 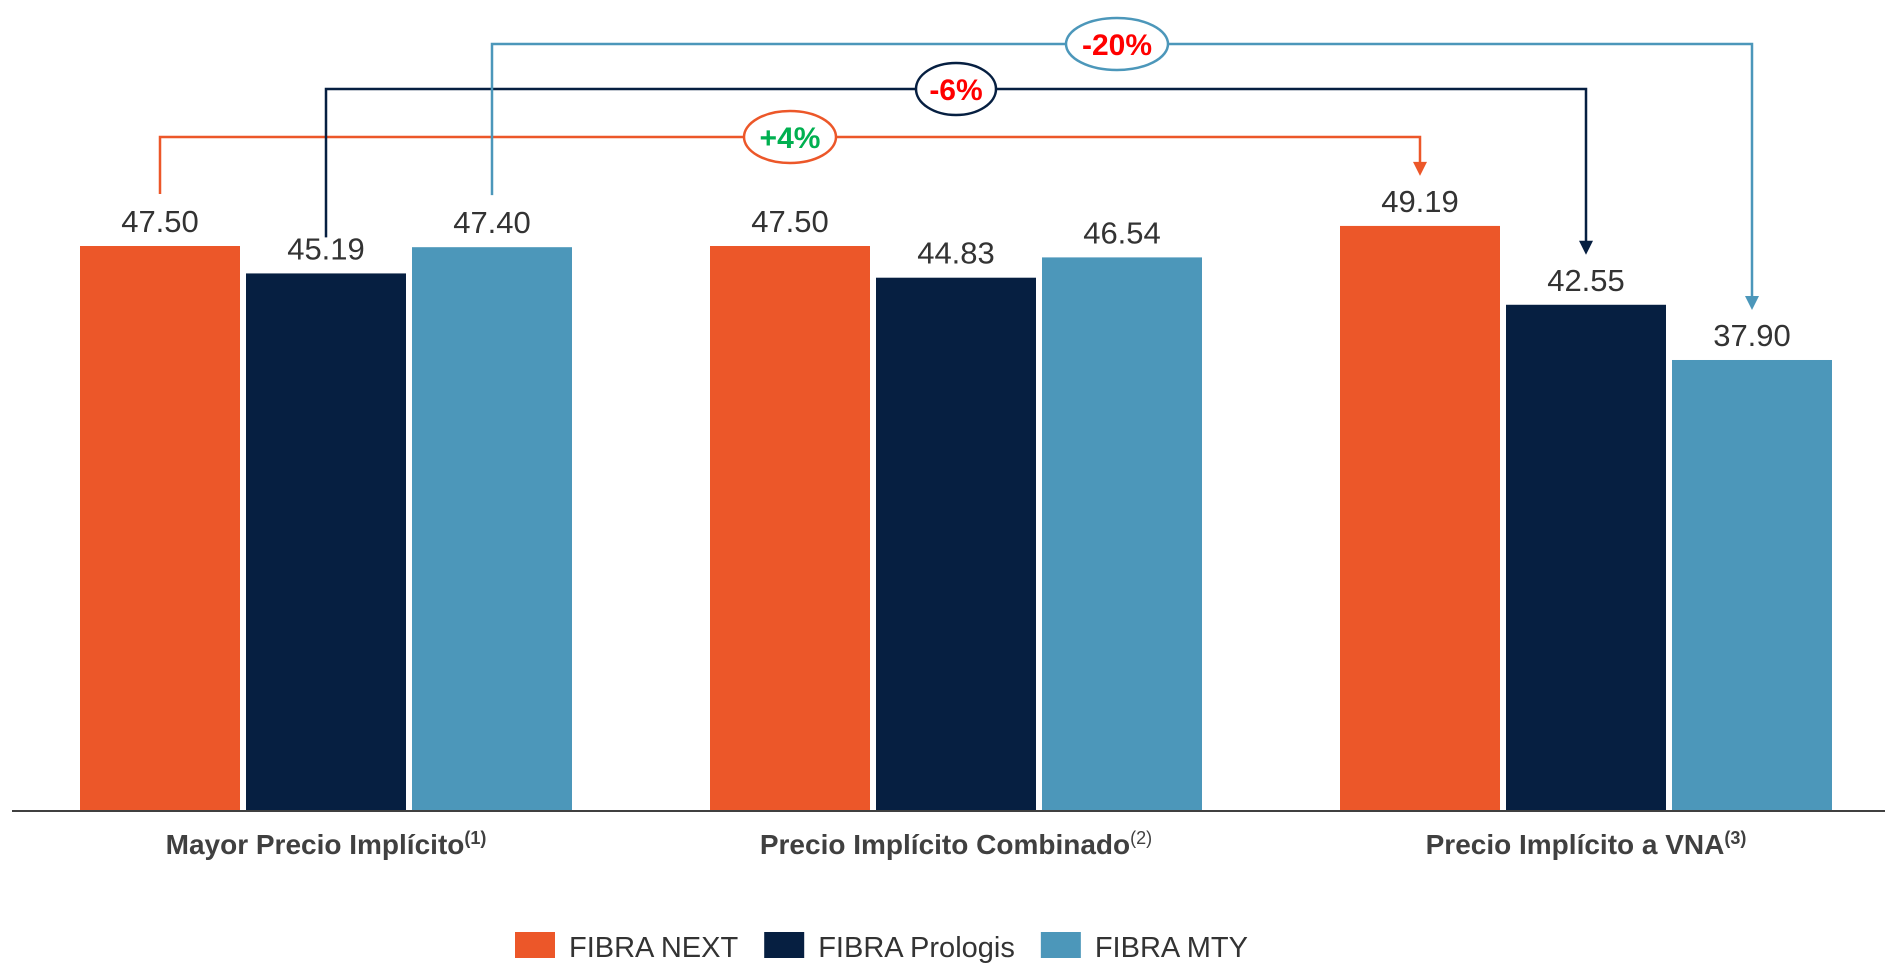 I want to click on value-label: 46.54, so click(x=1122, y=232).